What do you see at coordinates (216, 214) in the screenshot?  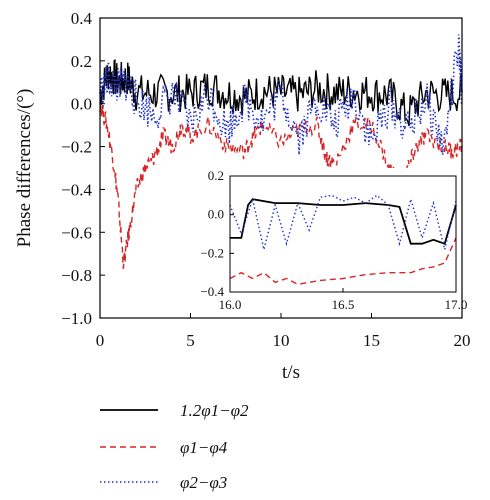 I see `inset-y-tick-label: 0.0` at bounding box center [216, 214].